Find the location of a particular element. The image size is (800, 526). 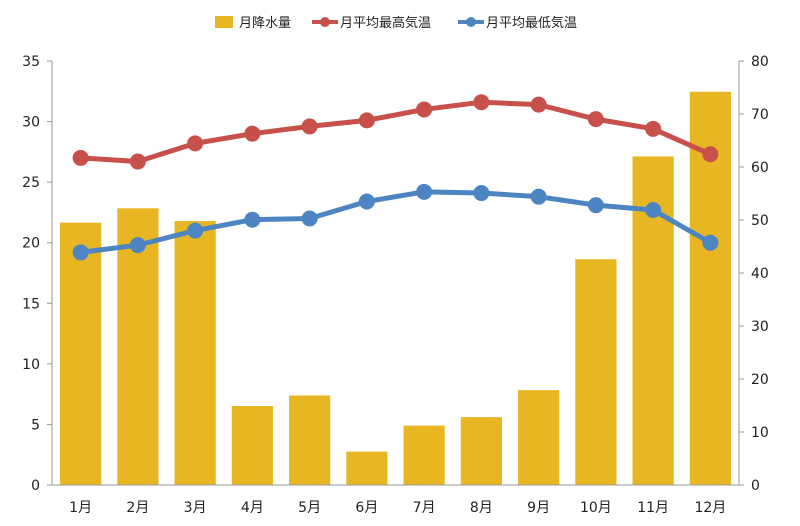

y-left-tick-label: 30 is located at coordinates (31, 123).